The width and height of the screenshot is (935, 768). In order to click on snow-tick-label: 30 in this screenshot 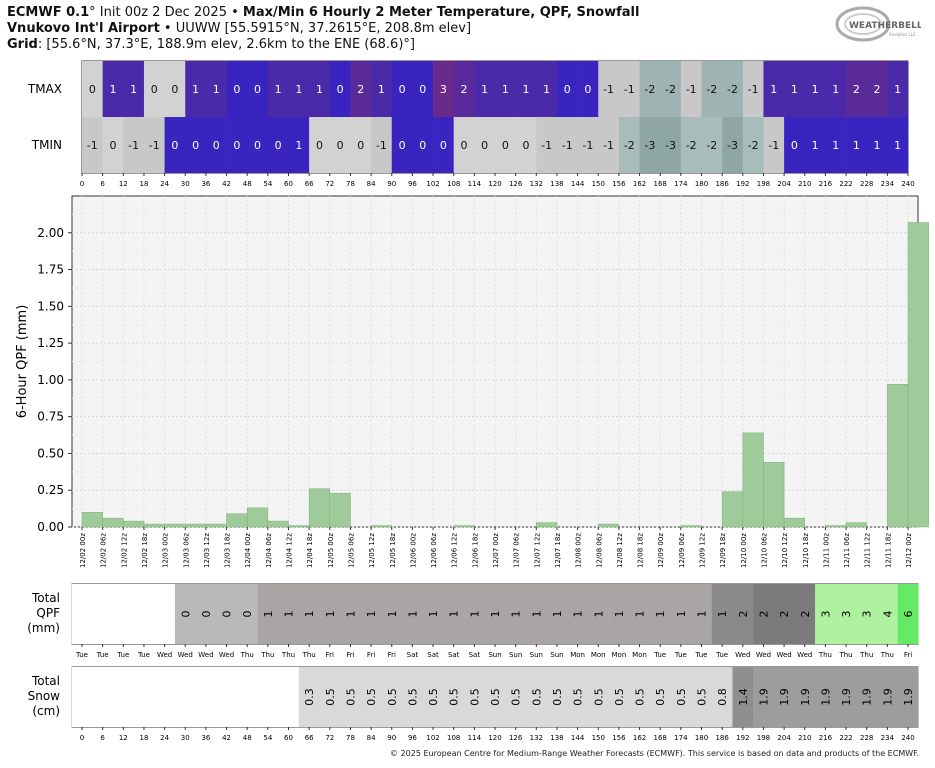, I will do `click(185, 738)`.